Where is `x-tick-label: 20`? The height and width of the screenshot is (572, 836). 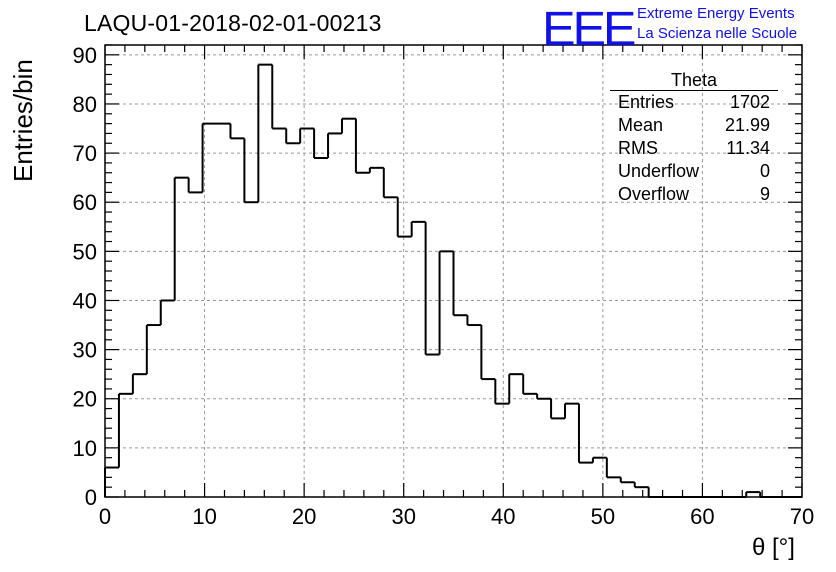
x-tick-label: 20 is located at coordinates (304, 516).